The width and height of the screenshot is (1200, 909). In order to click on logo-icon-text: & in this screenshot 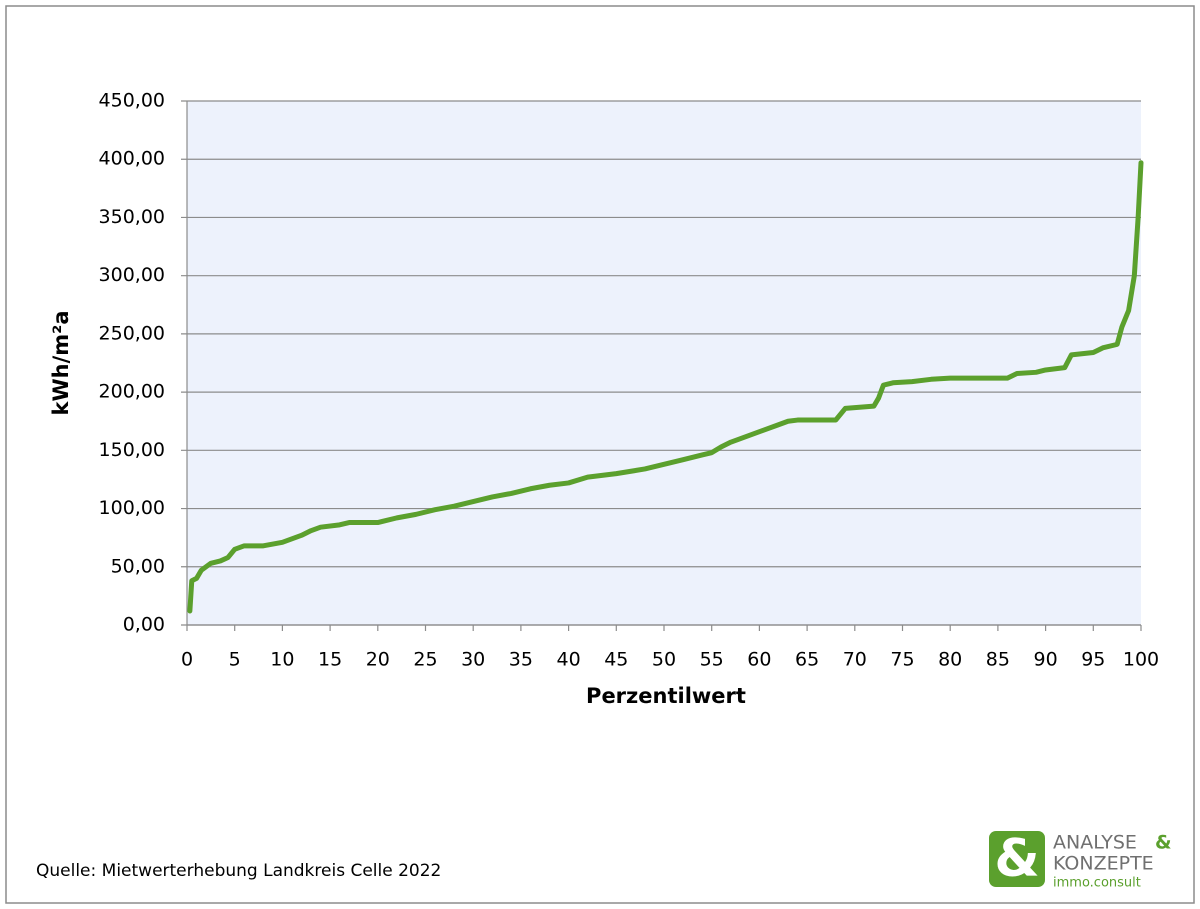, I will do `click(1016, 859)`.